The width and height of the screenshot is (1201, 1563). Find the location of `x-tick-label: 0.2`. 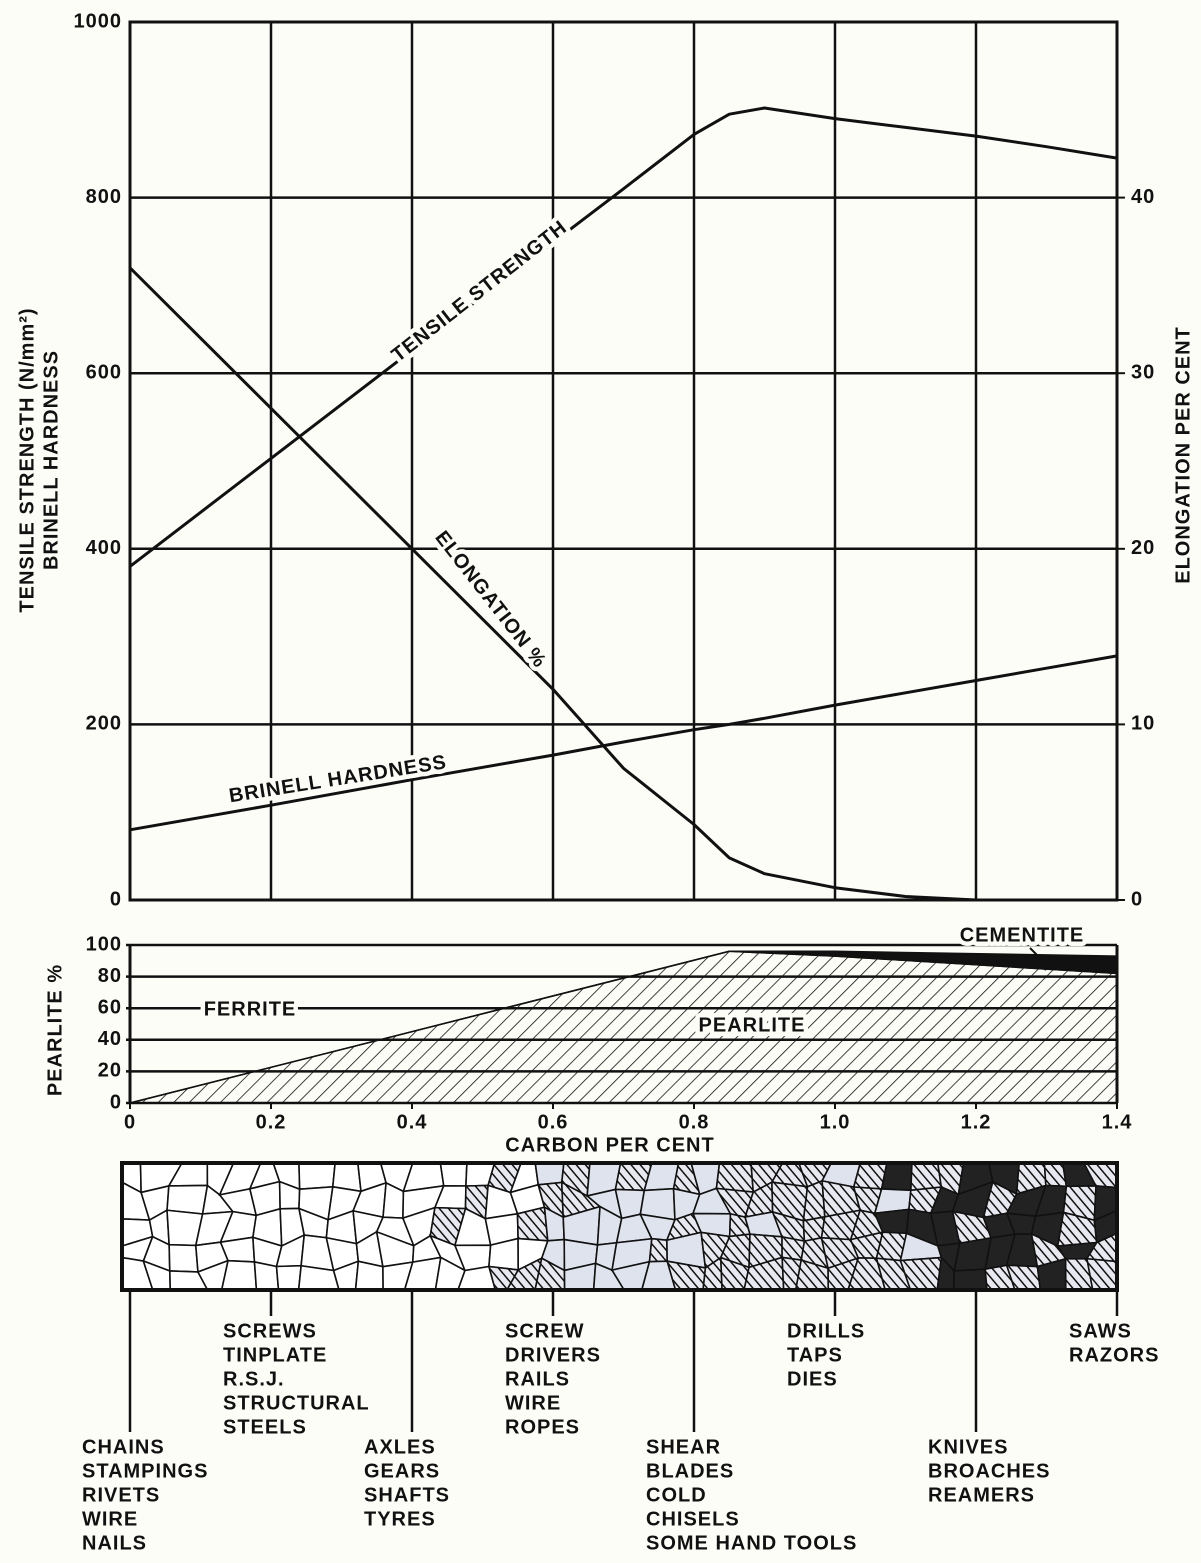

x-tick-label: 0.2 is located at coordinates (271, 1122).